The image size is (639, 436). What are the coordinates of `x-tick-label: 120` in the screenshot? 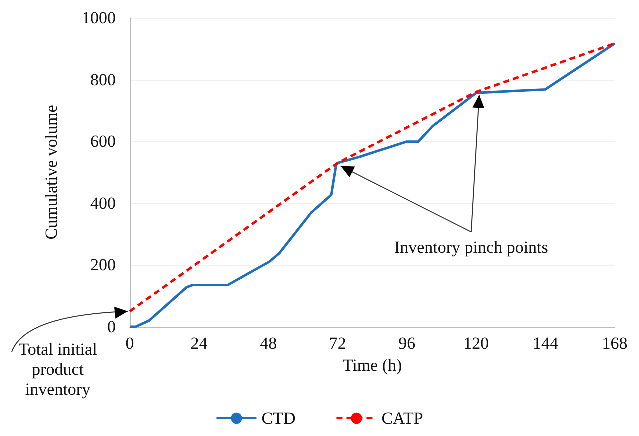 It's located at (477, 343).